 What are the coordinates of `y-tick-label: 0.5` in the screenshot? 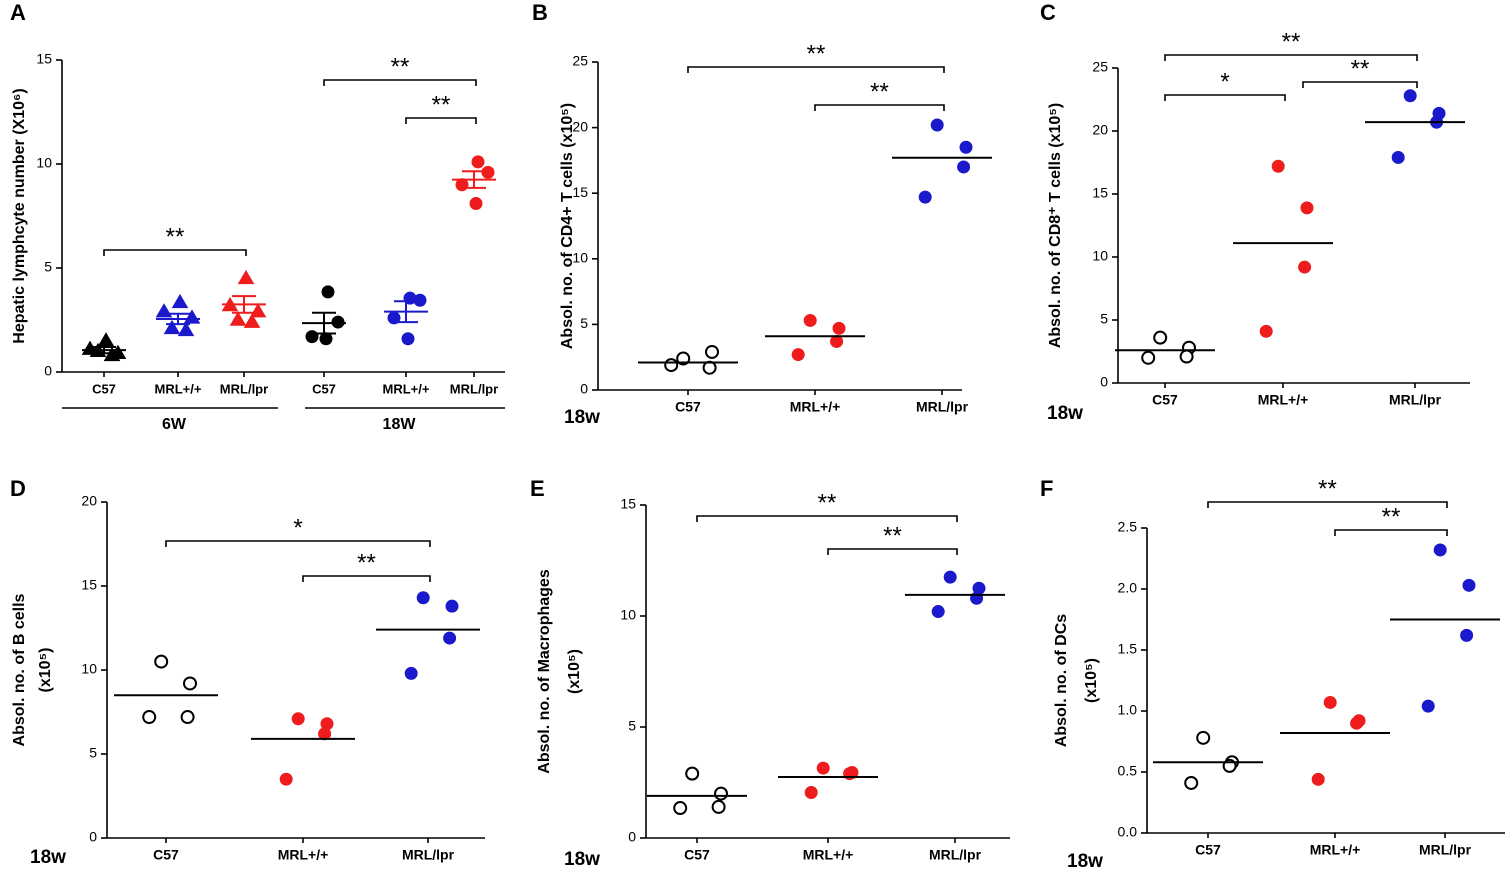 It's located at (1128, 771).